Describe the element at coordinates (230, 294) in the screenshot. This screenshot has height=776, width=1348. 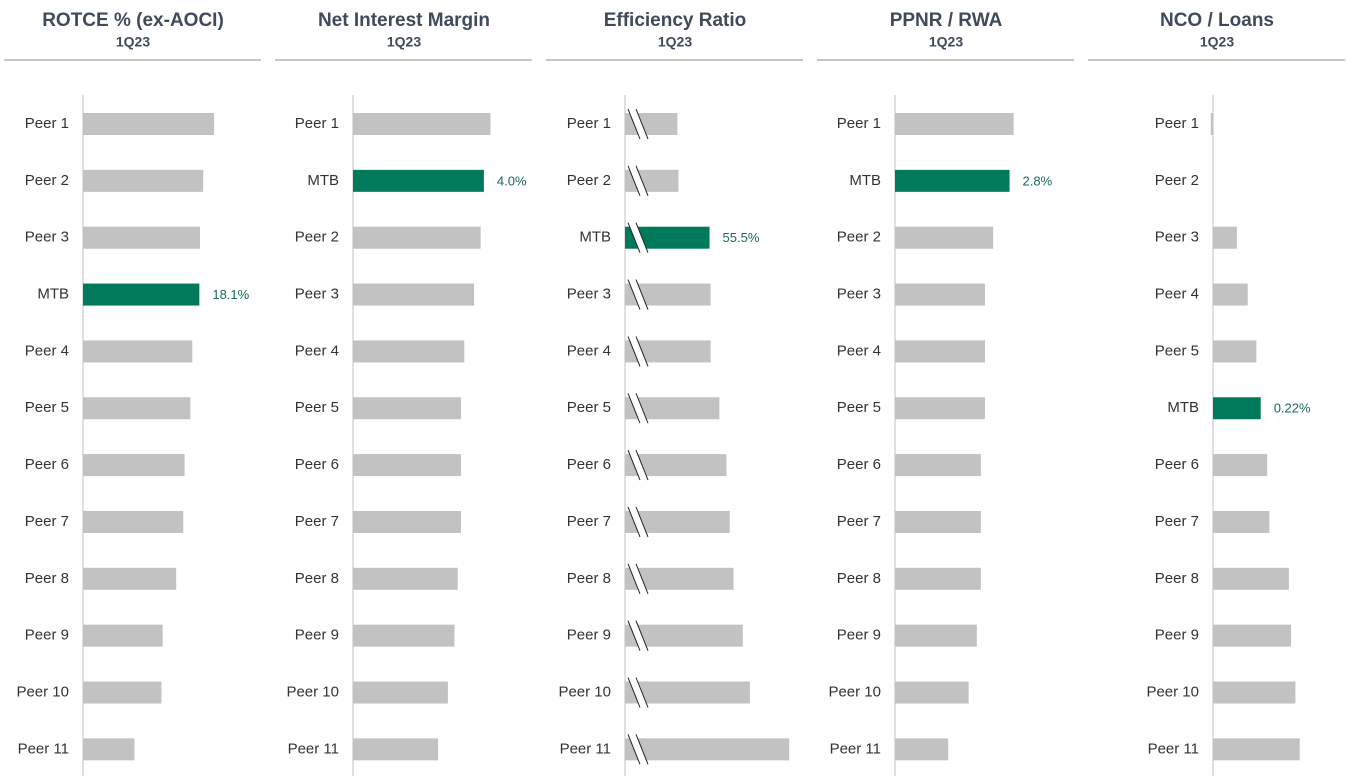
I see `value-label: 18.1%` at that location.